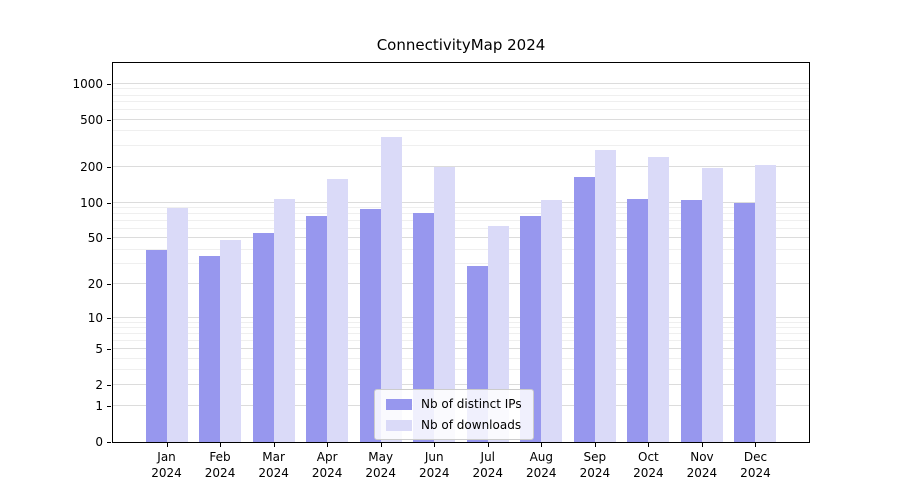 The height and width of the screenshot is (500, 900). What do you see at coordinates (595, 465) in the screenshot?
I see `x-axis-tick-label: Sep 2024` at bounding box center [595, 465].